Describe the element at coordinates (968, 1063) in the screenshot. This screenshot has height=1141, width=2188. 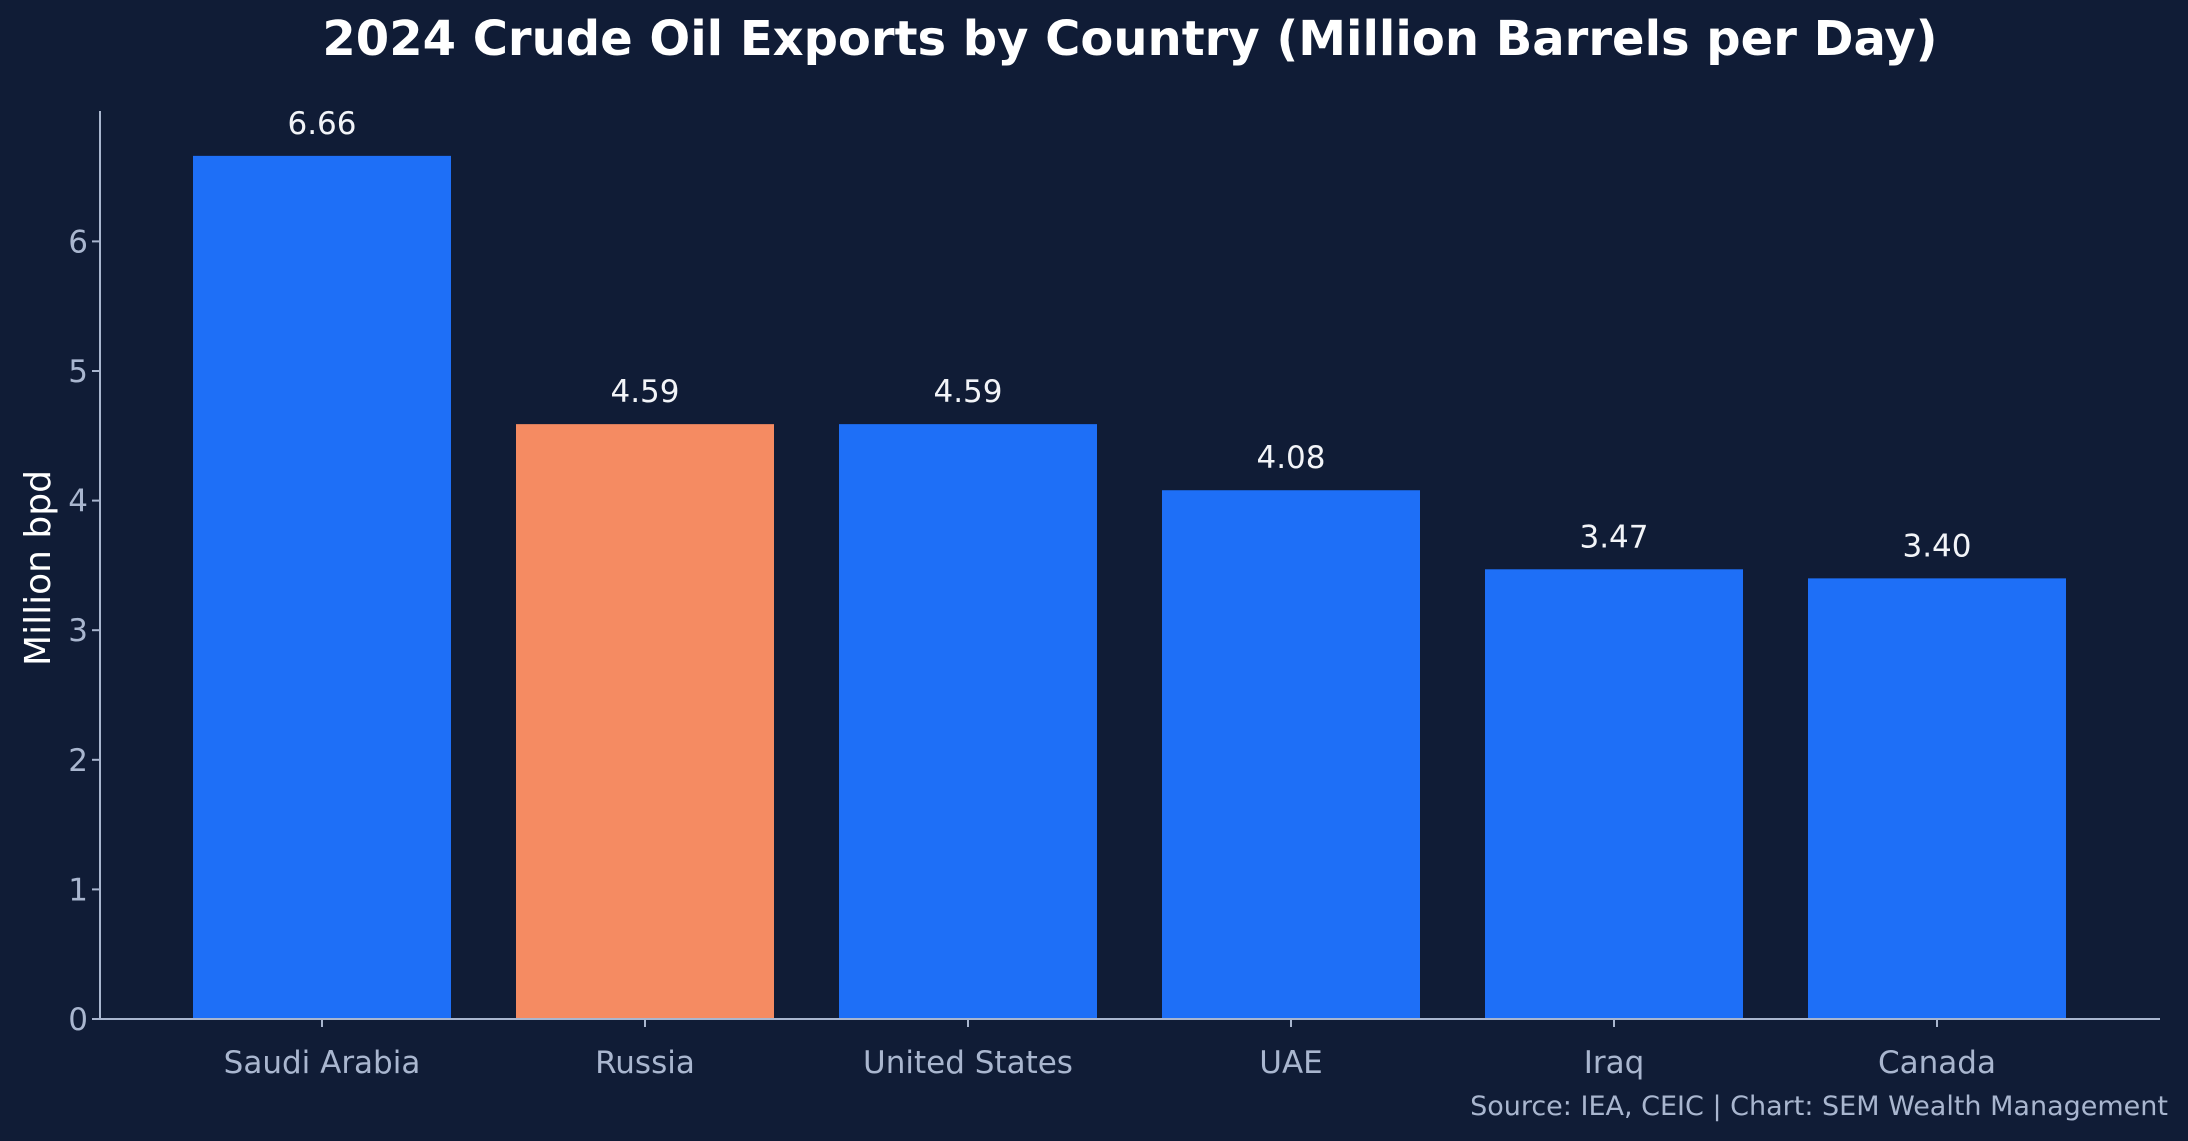
I see `x-tick-label: United States` at that location.